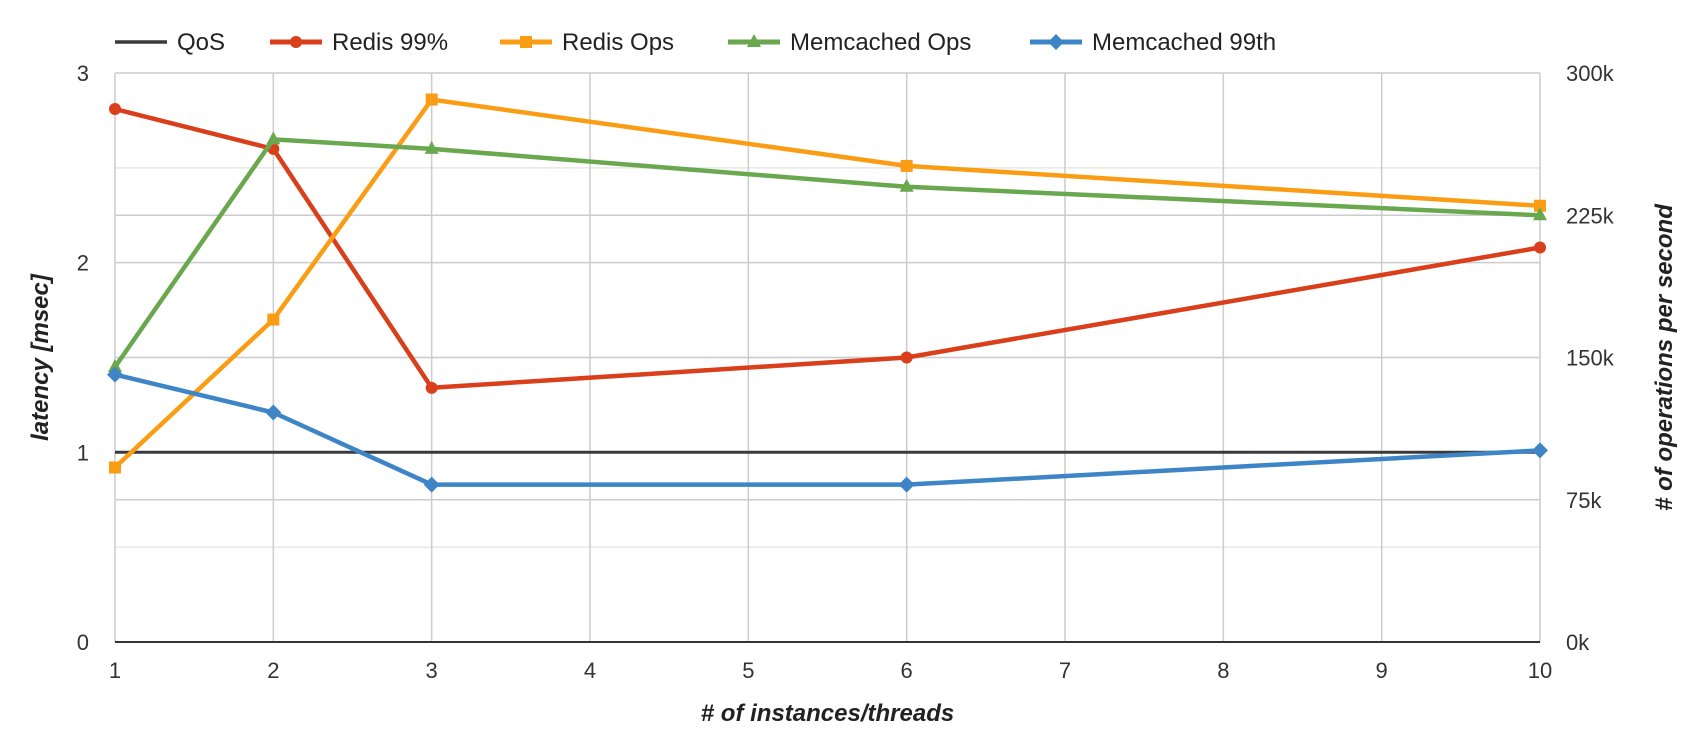 Image resolution: width=1700 pixels, height=740 pixels. What do you see at coordinates (1584, 500) in the screenshot?
I see `y2-tick-label: 75k` at bounding box center [1584, 500].